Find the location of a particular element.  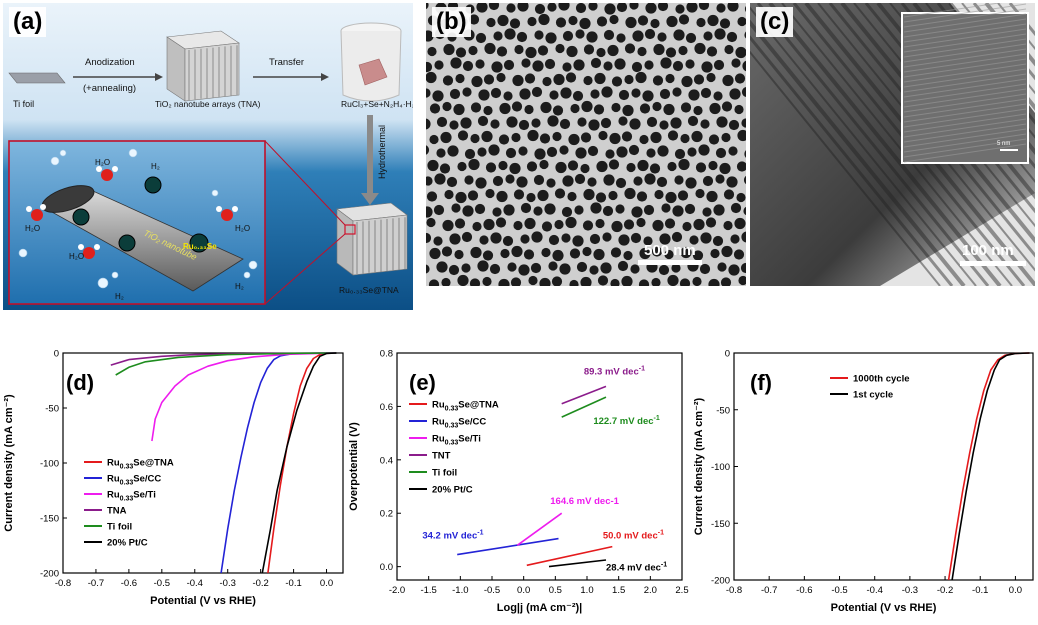

x-axis-label: Potential (V vs RHE) is located at coordinates (884, 608).